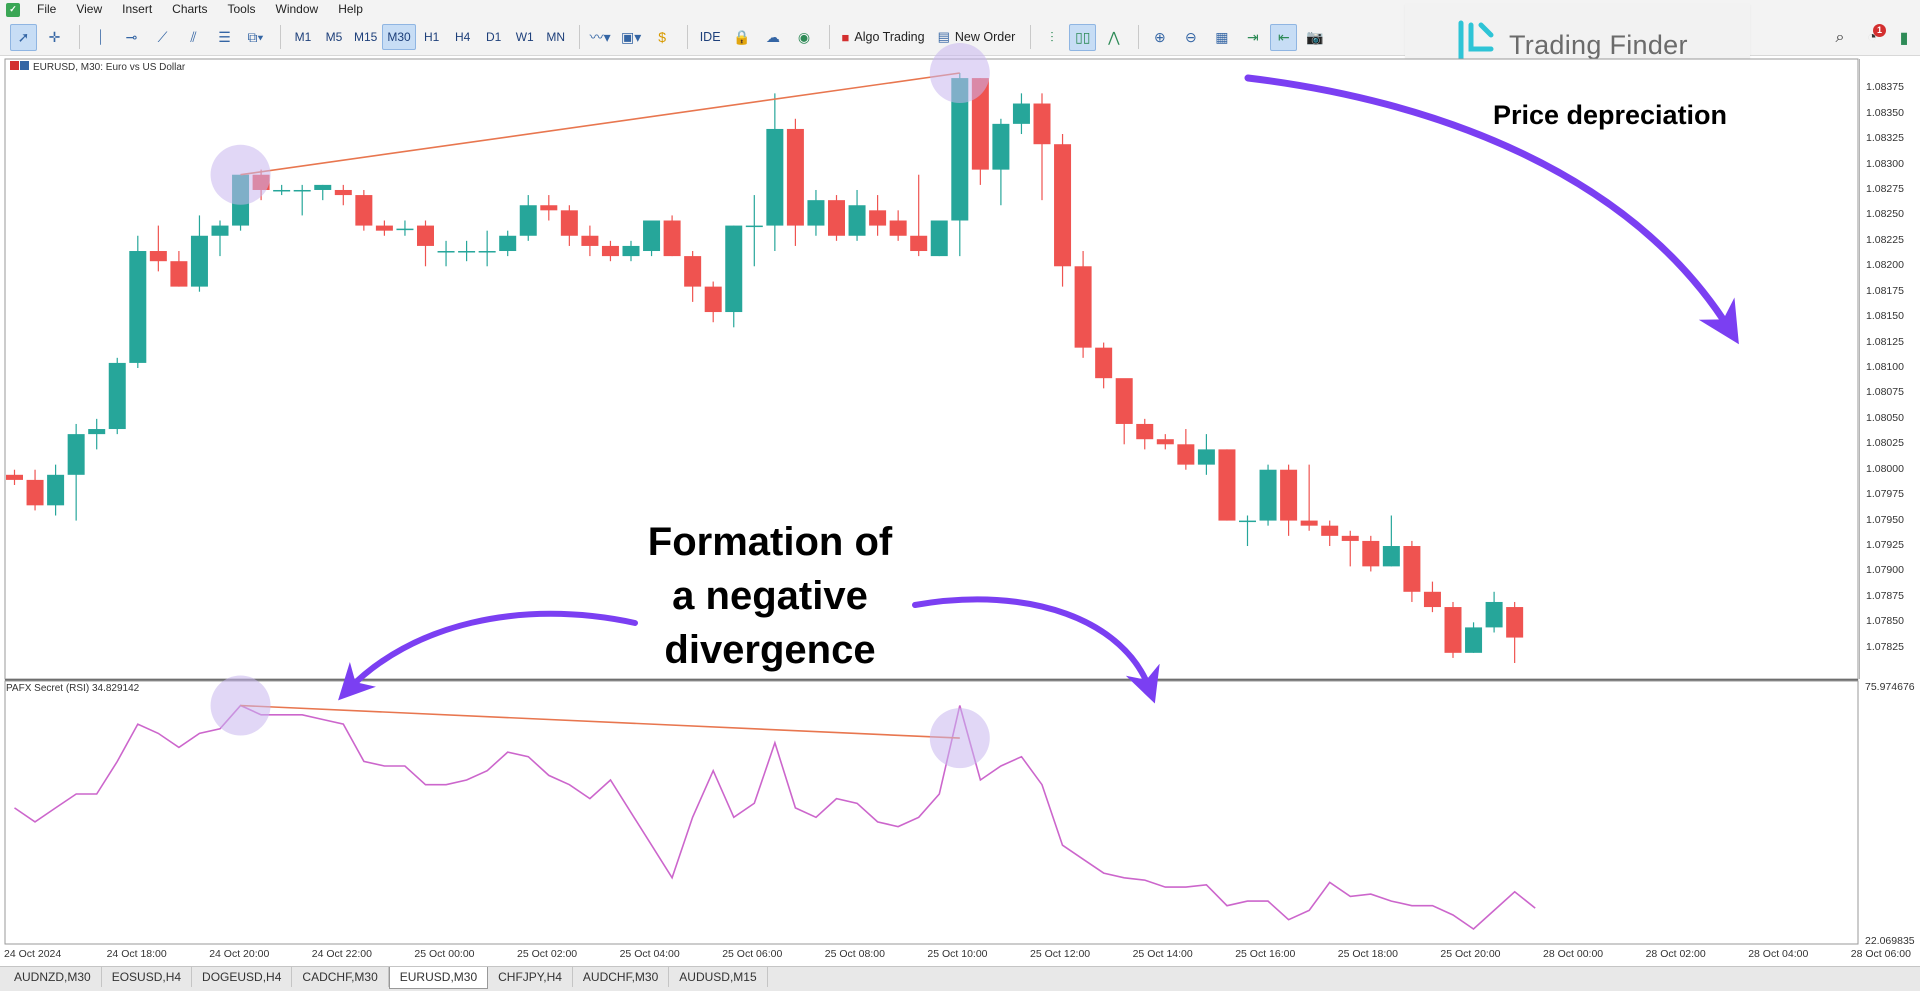 This screenshot has height=991, width=1920. What do you see at coordinates (131, 36) in the screenshot?
I see `horizontal-line-icon: ⊸` at bounding box center [131, 36].